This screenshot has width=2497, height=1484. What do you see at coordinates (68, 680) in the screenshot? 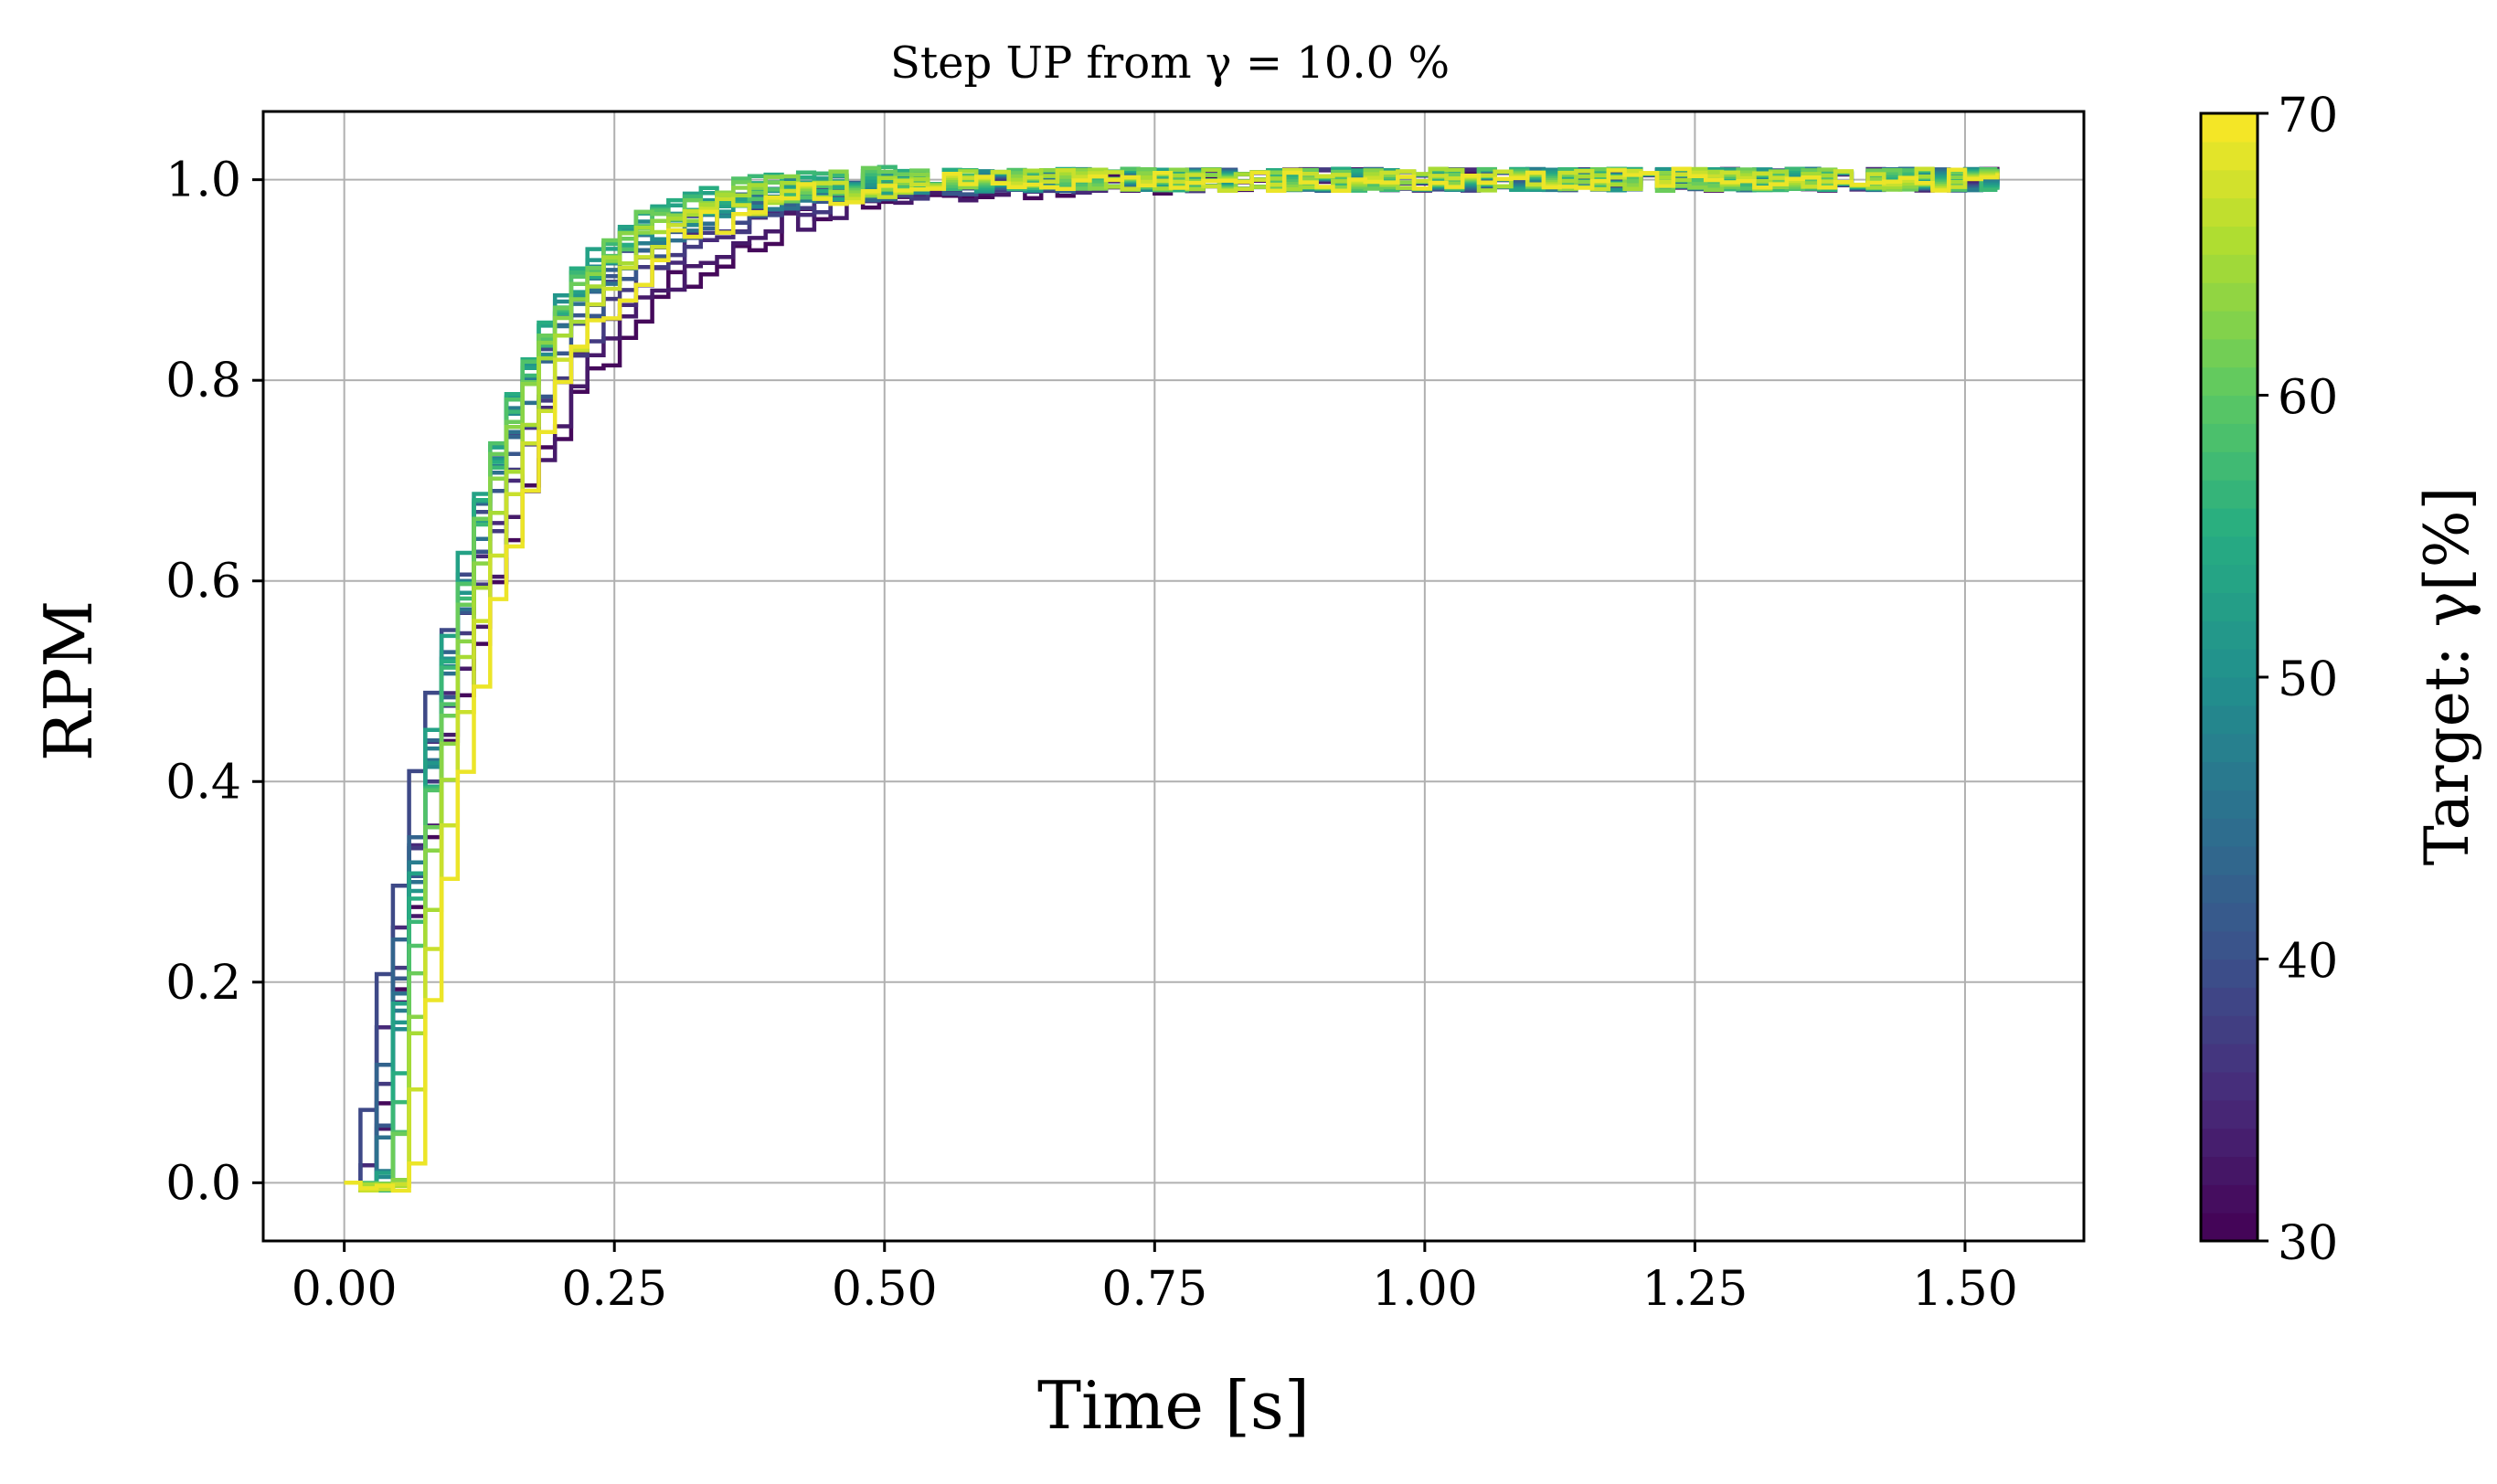
I see `y-axis-label: RPM` at bounding box center [68, 680].